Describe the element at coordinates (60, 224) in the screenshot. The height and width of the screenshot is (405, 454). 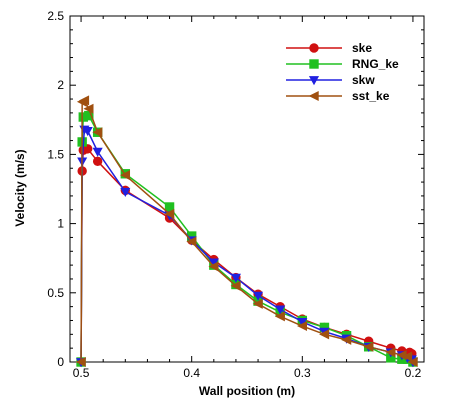
I see `y-tick-label: 1` at that location.